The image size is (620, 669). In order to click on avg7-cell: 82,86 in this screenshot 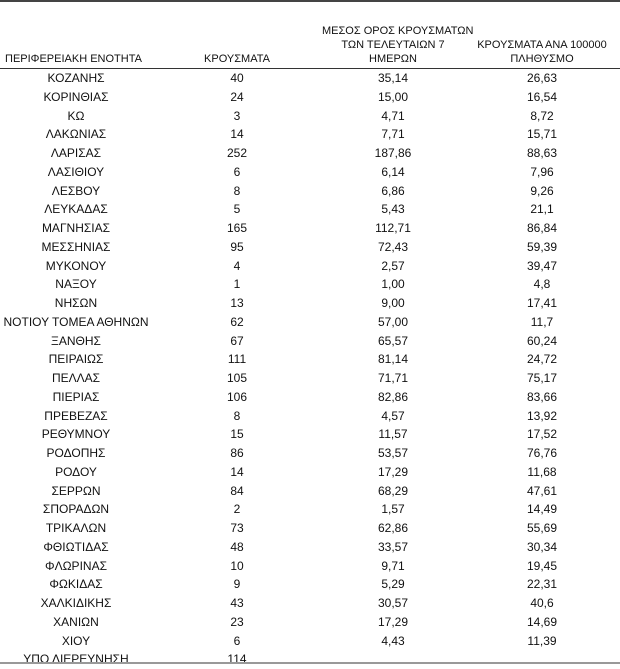, I will do `click(393, 396)`.